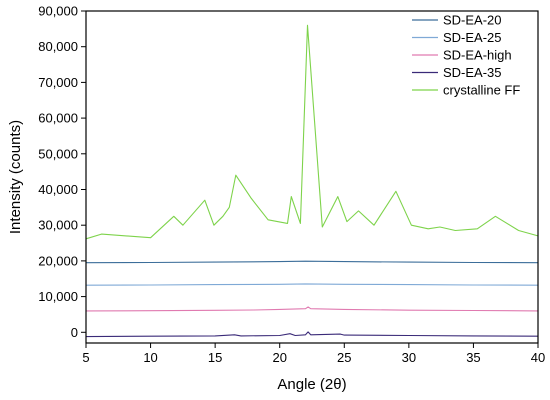 The width and height of the screenshot is (550, 400). Describe the element at coordinates (58, 225) in the screenshot. I see `y-tick-label: 30,000` at that location.